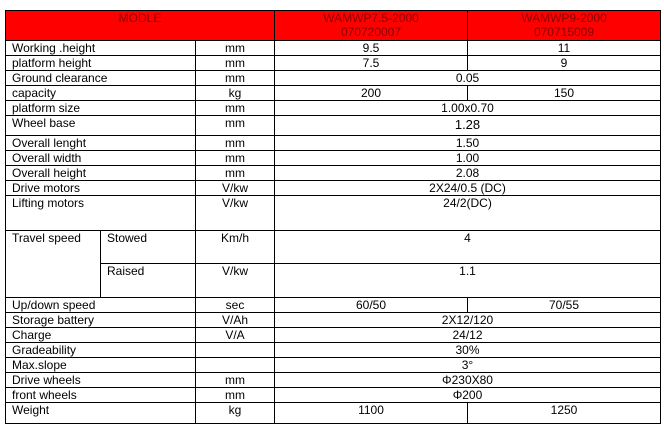  Describe the element at coordinates (235, 280) in the screenshot. I see `raised-unit: V/kw` at that location.